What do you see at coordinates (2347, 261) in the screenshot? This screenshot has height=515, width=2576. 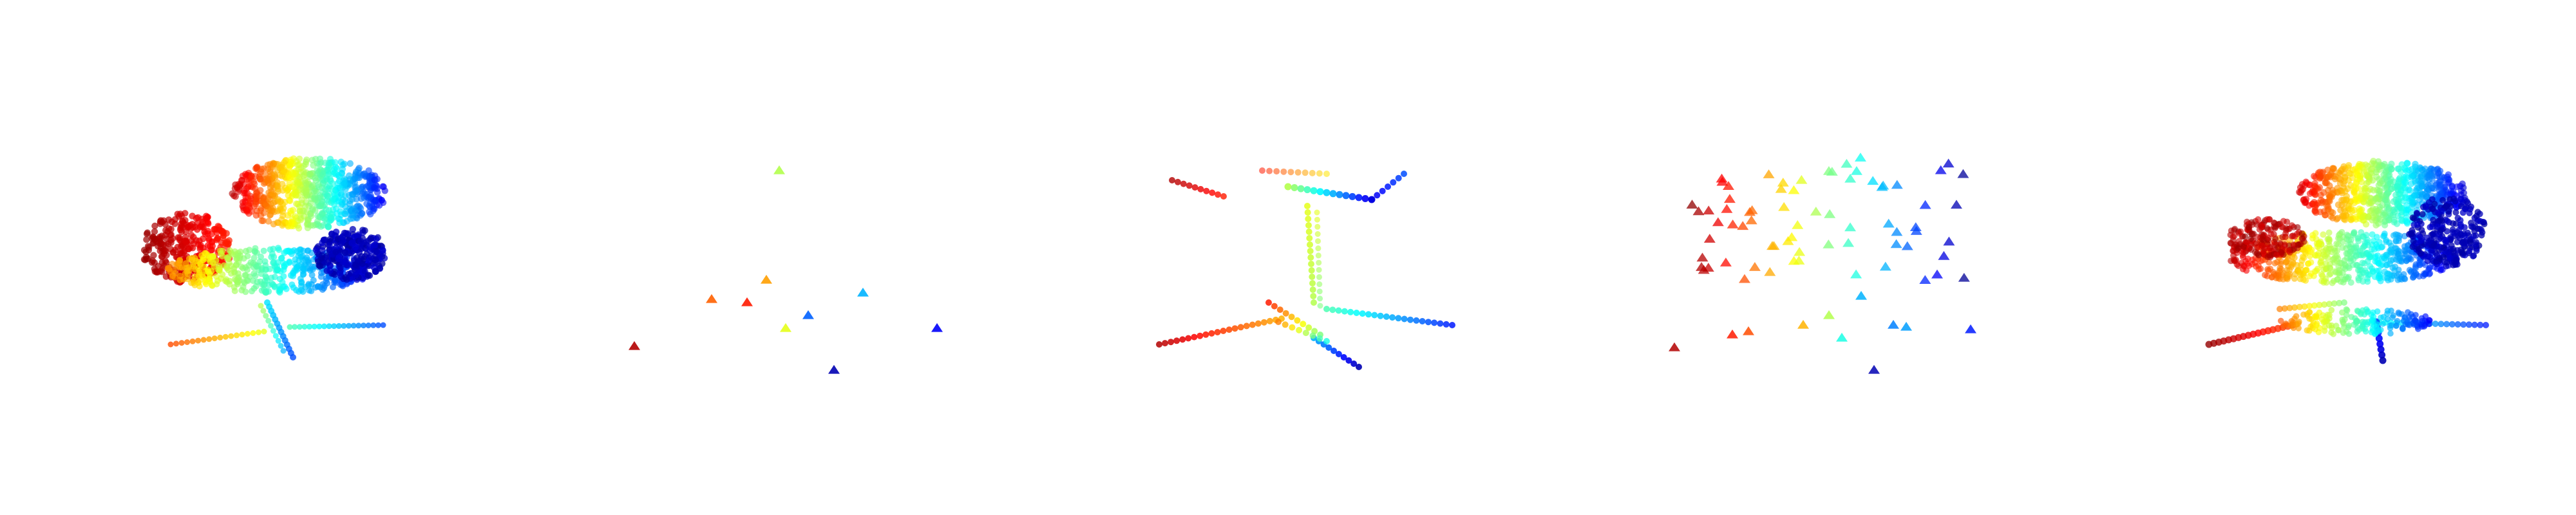 I see `dense-chair-b` at bounding box center [2347, 261].